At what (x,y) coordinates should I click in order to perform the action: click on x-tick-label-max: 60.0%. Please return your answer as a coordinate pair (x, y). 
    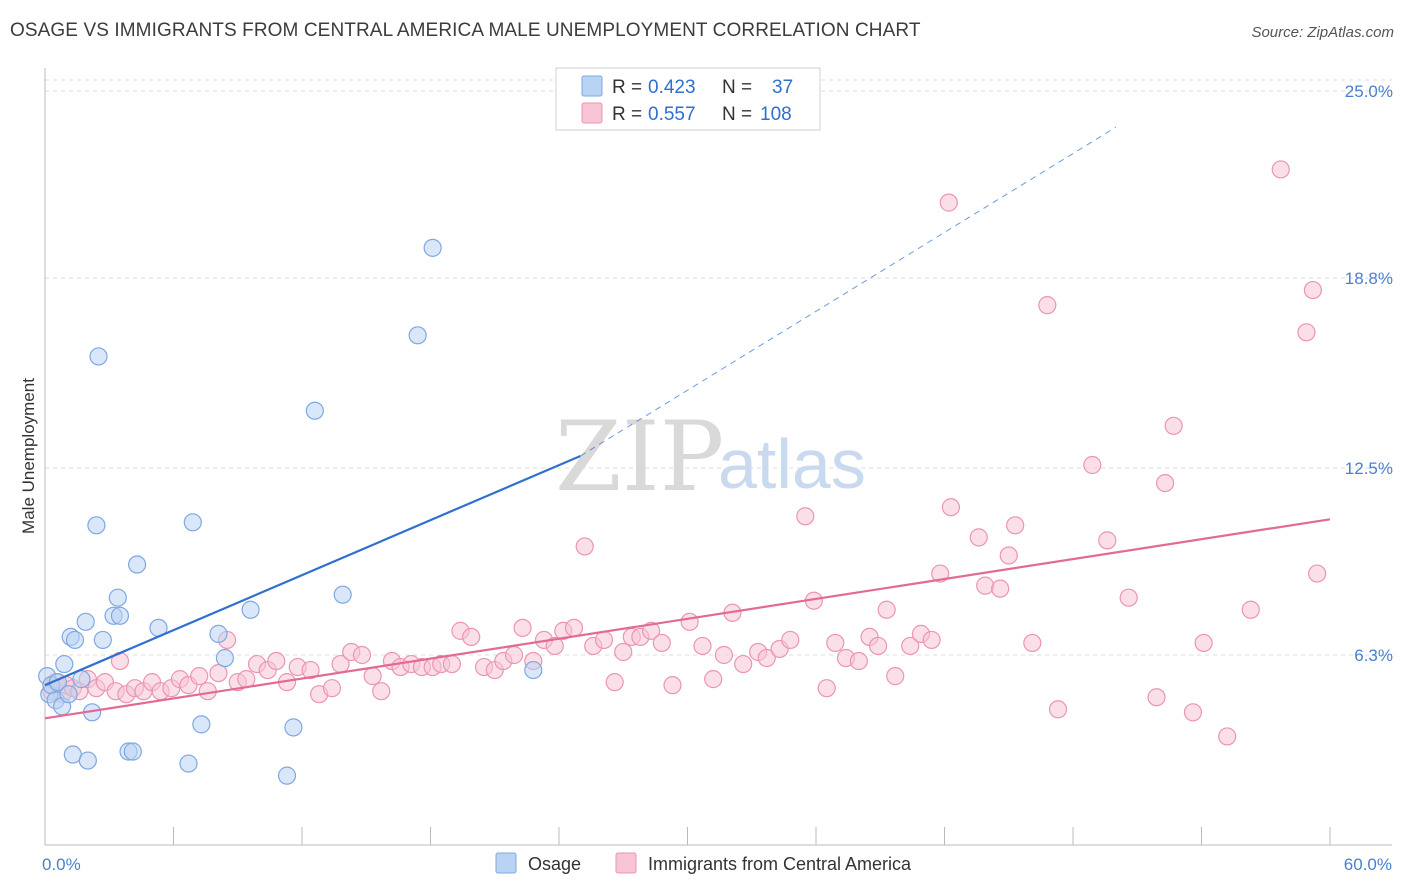
    Looking at the image, I should click on (1368, 864).